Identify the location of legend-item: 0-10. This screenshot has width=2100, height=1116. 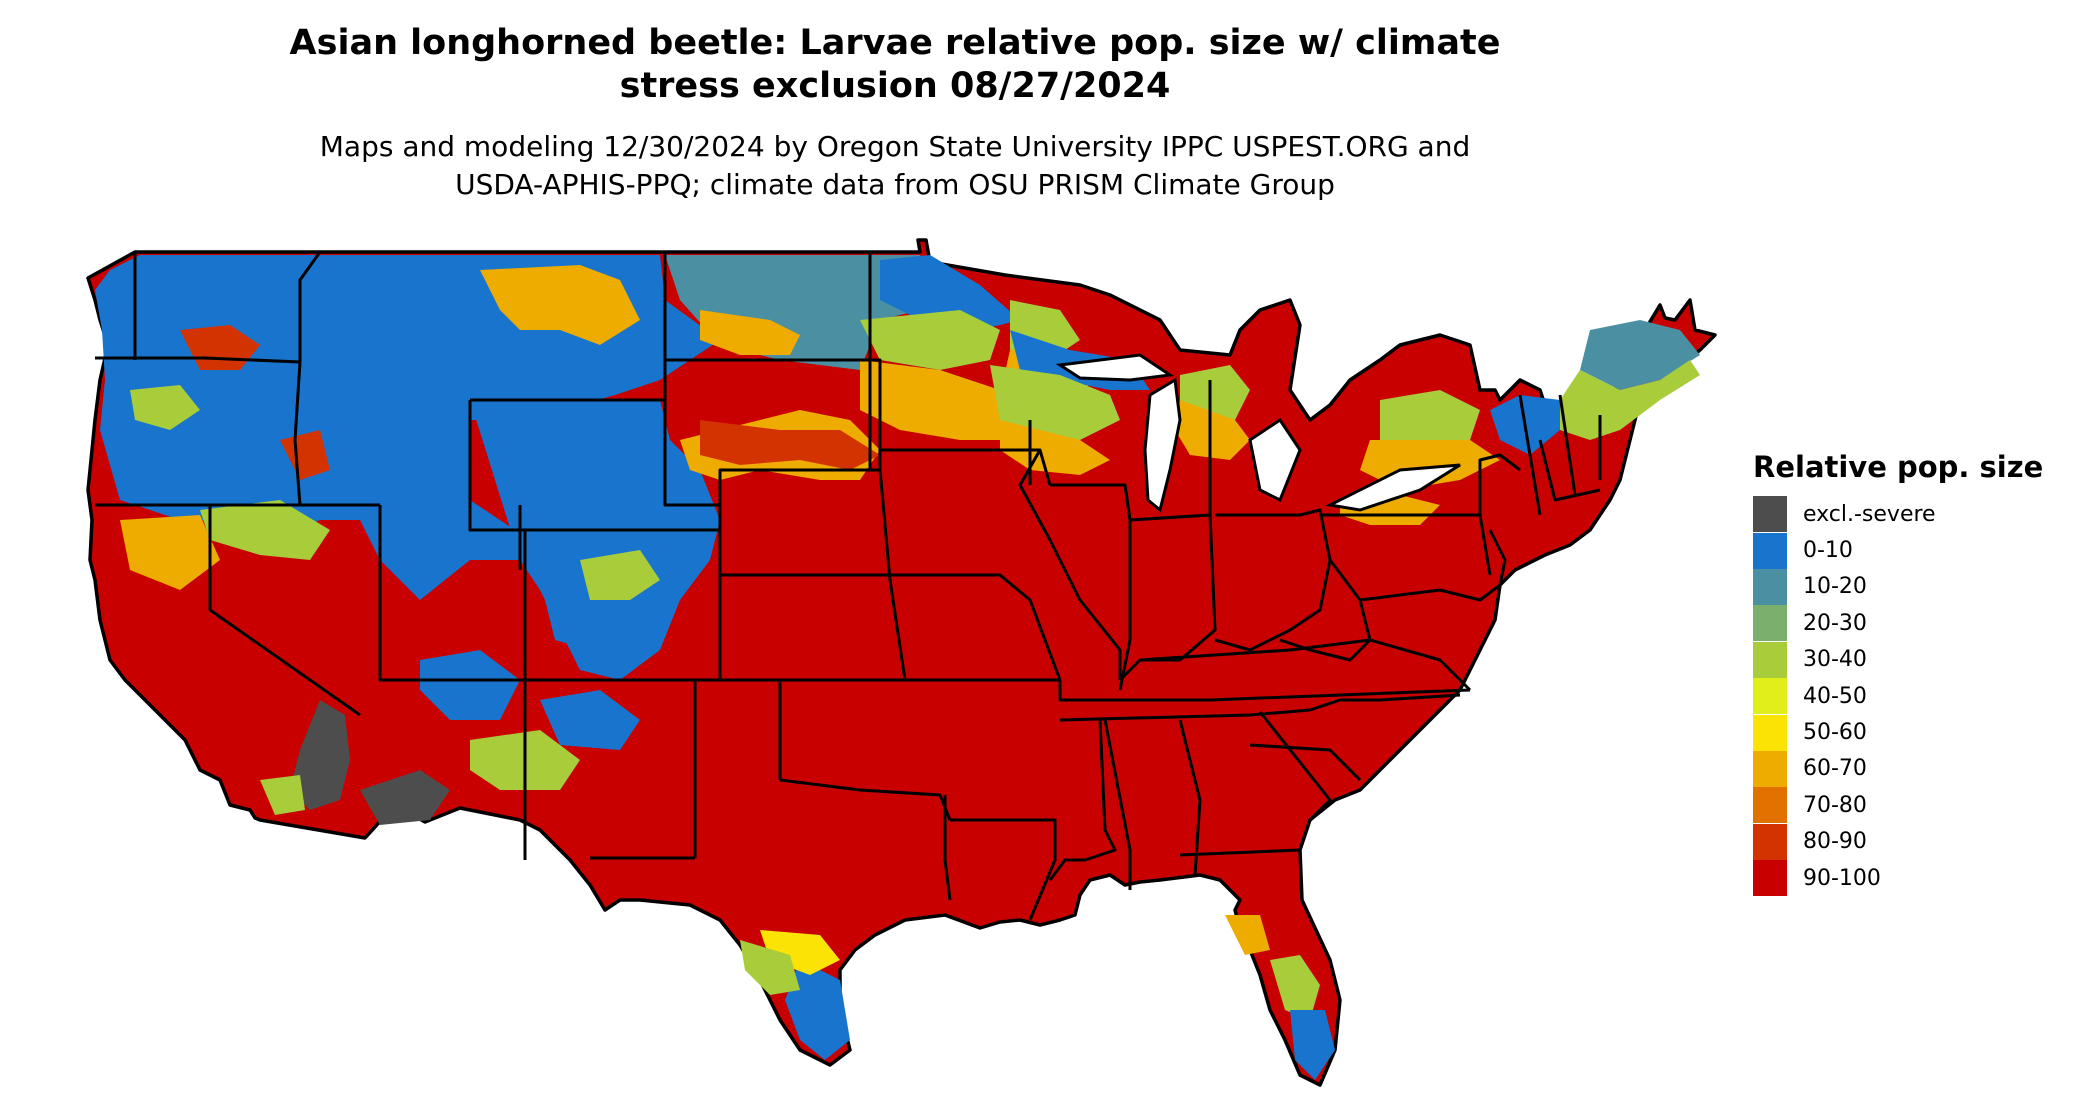
(1898, 550).